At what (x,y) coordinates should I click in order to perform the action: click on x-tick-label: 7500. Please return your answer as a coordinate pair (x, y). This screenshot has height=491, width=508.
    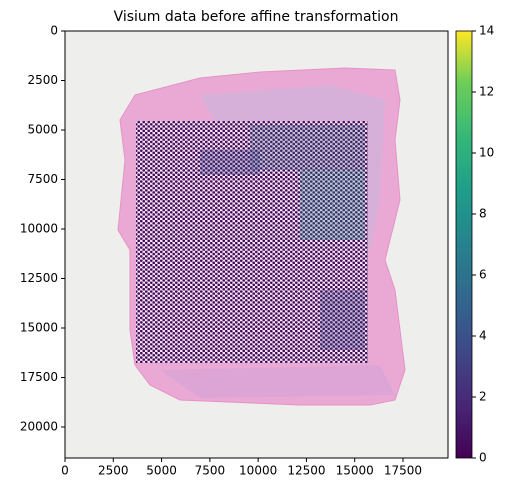
    Looking at the image, I should click on (210, 471).